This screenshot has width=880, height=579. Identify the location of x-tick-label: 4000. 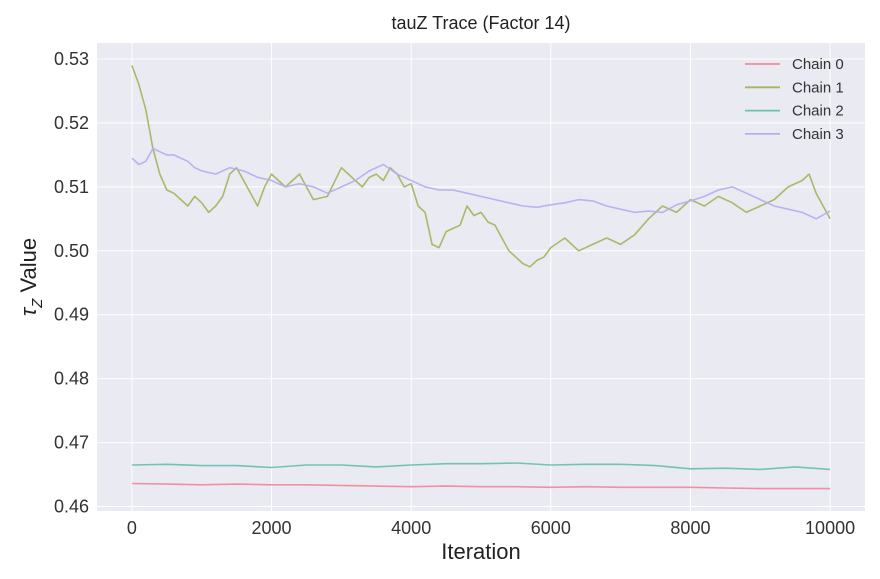
(411, 528).